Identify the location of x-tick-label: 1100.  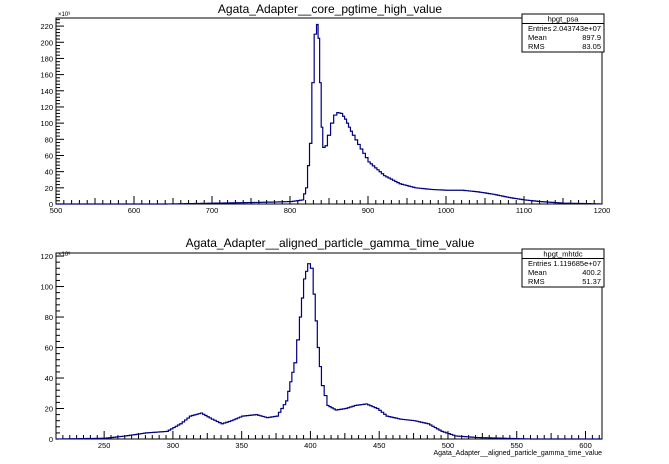
(524, 210).